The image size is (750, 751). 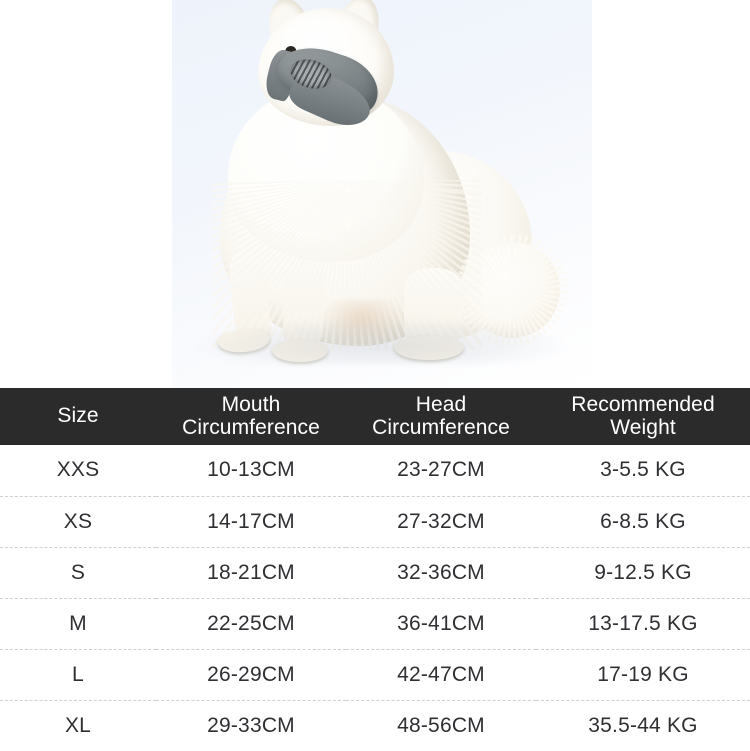 I want to click on column-header-size-line1: Size, so click(x=78, y=416).